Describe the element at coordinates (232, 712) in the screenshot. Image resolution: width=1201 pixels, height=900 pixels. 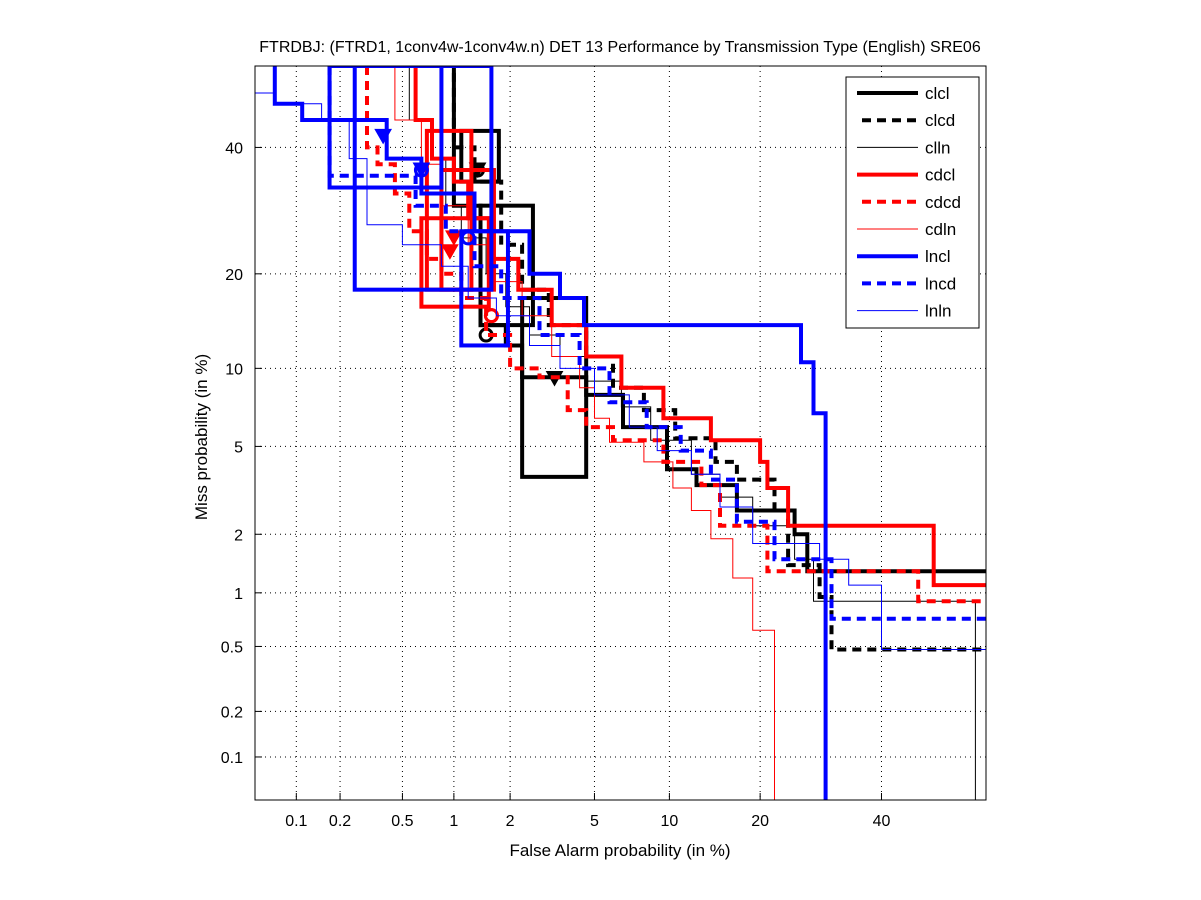
I see `y-tick-label: 0.2` at that location.